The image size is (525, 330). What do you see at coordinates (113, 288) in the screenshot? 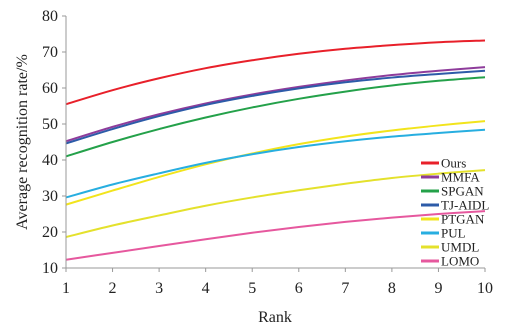
I see `x-tick-label: 2` at bounding box center [113, 288].